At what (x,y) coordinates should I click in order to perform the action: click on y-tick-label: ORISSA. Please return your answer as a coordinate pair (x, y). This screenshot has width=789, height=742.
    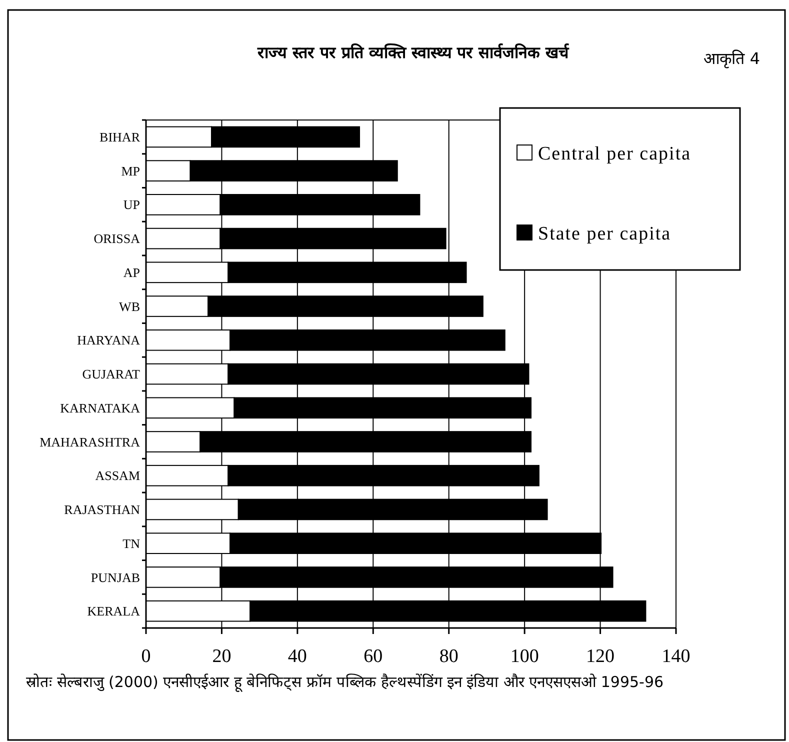
    Looking at the image, I should click on (117, 238).